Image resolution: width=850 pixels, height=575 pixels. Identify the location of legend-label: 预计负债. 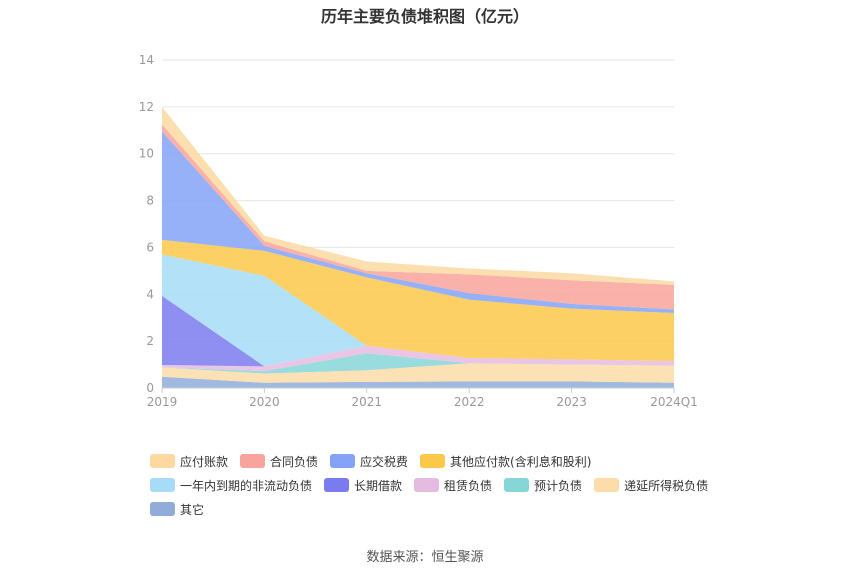
(558, 485).